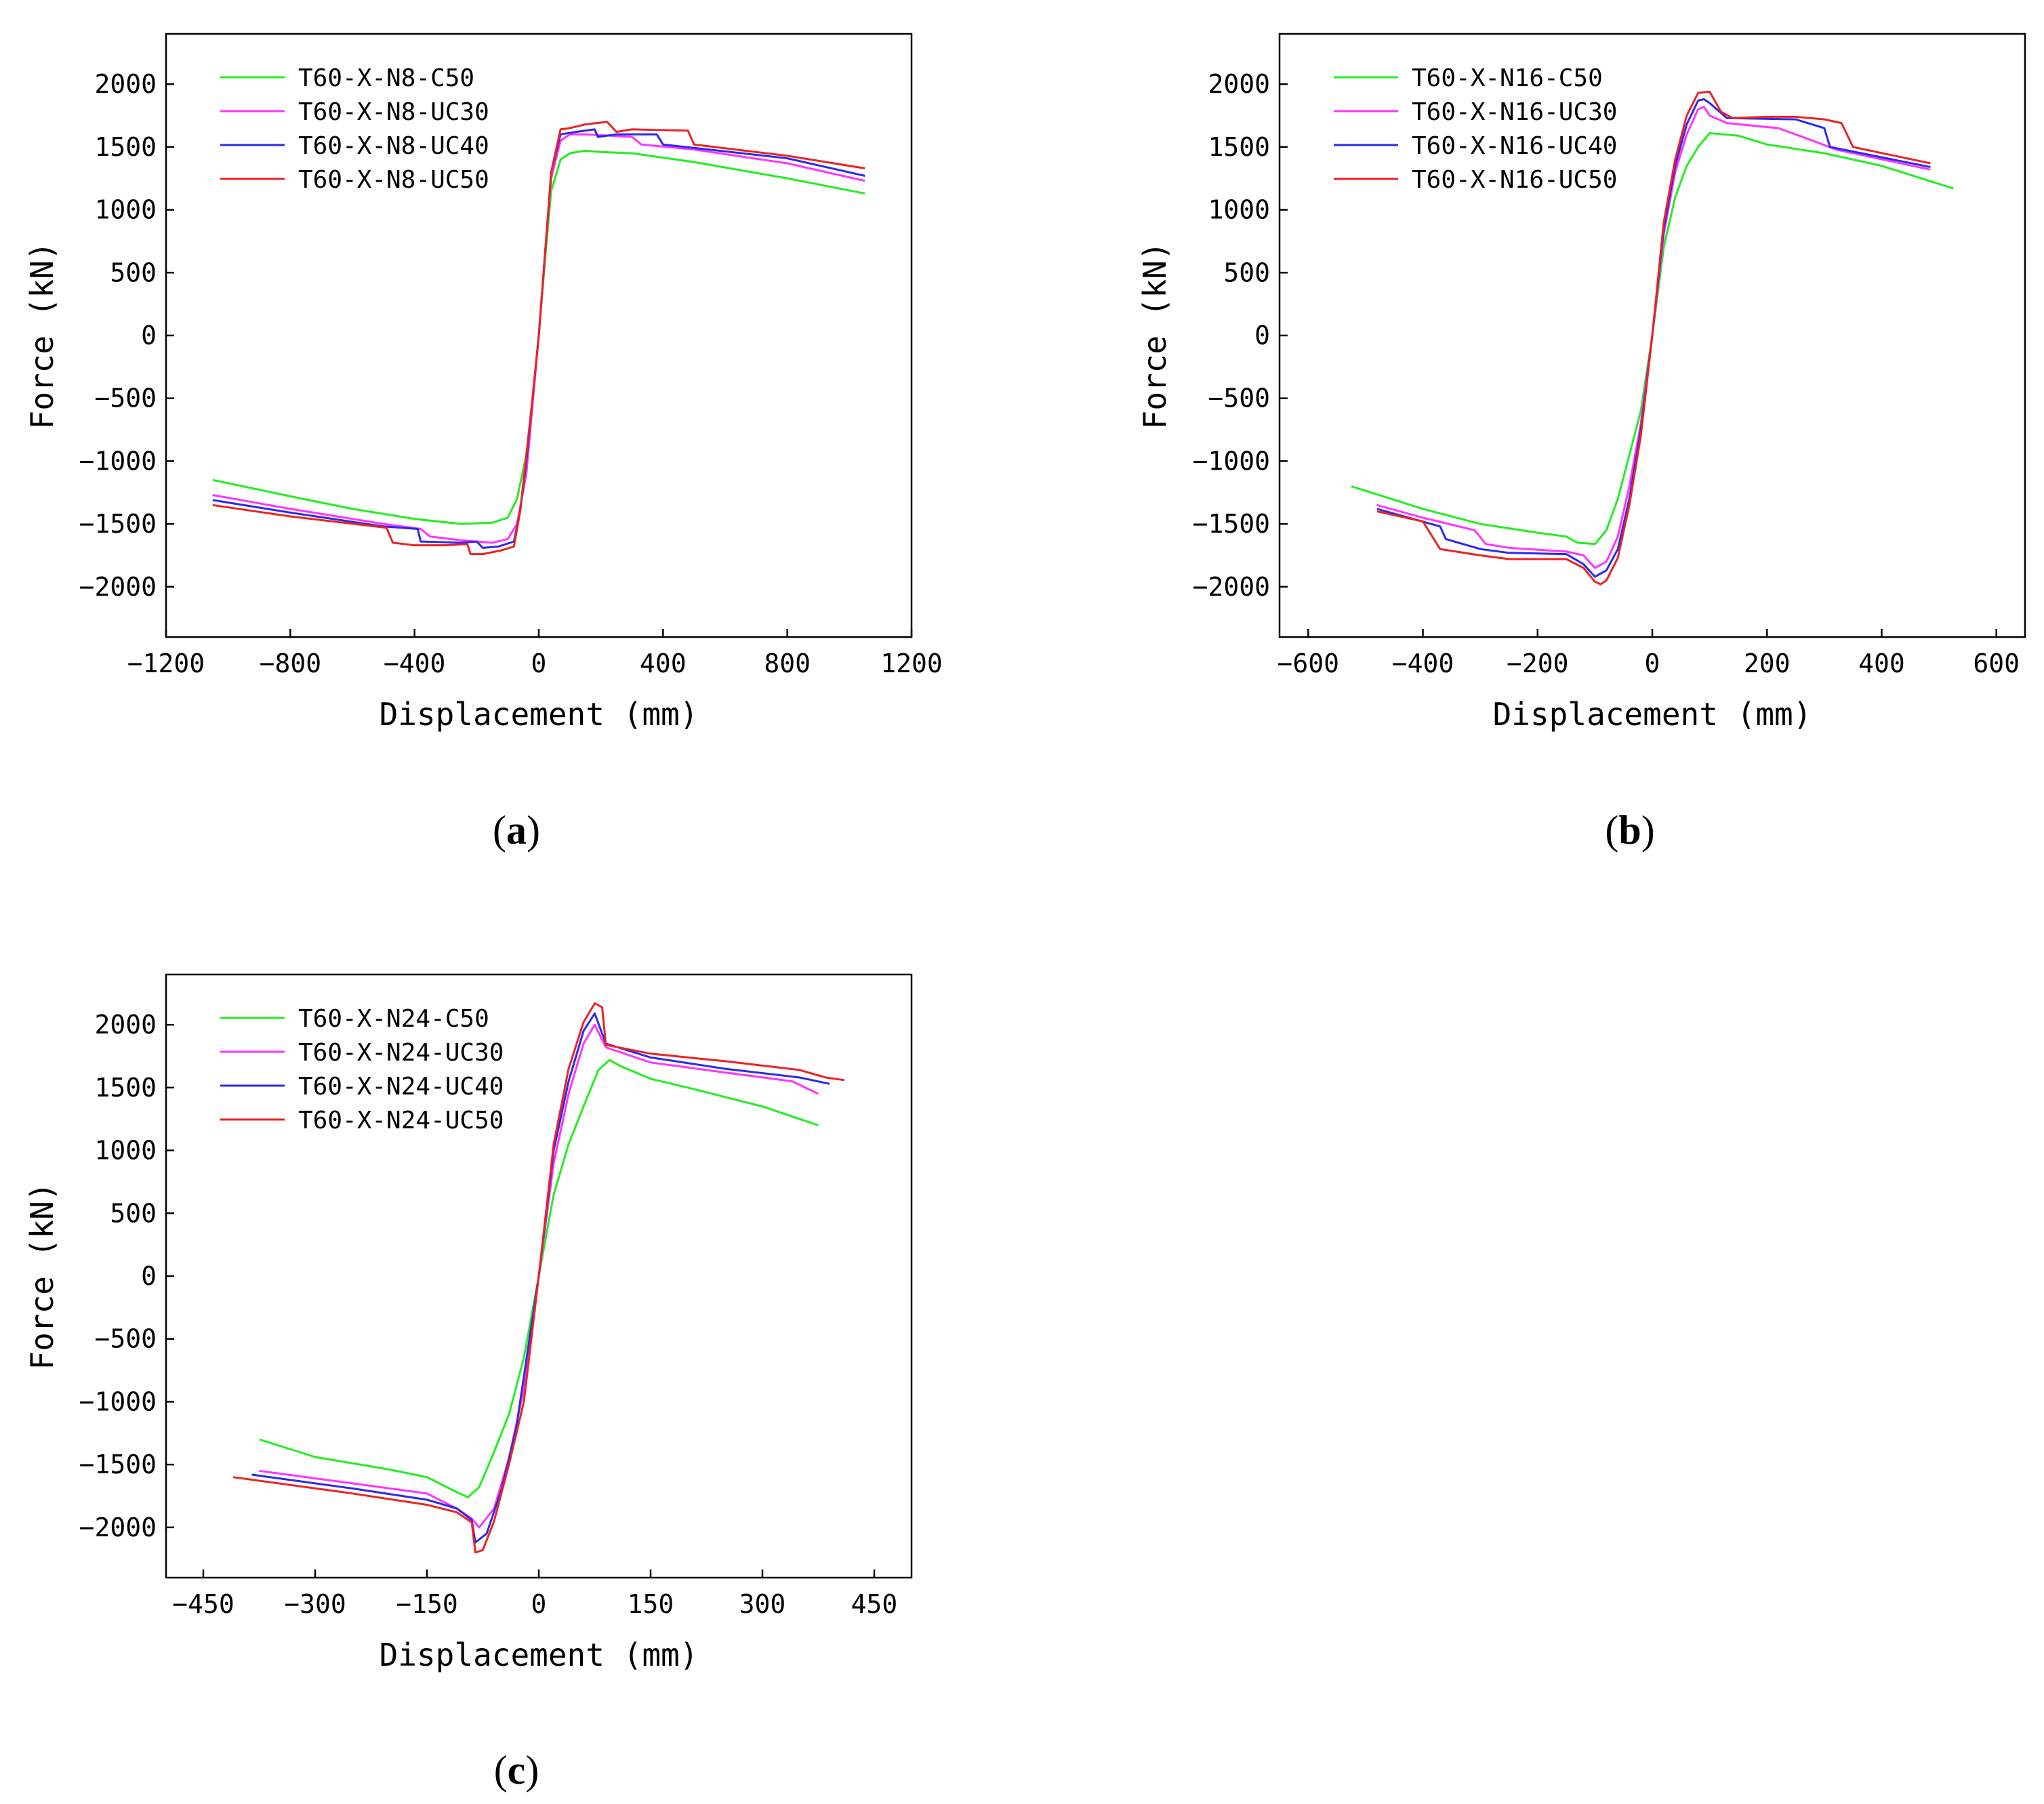  I want to click on panel-letter-a: a, so click(516, 830).